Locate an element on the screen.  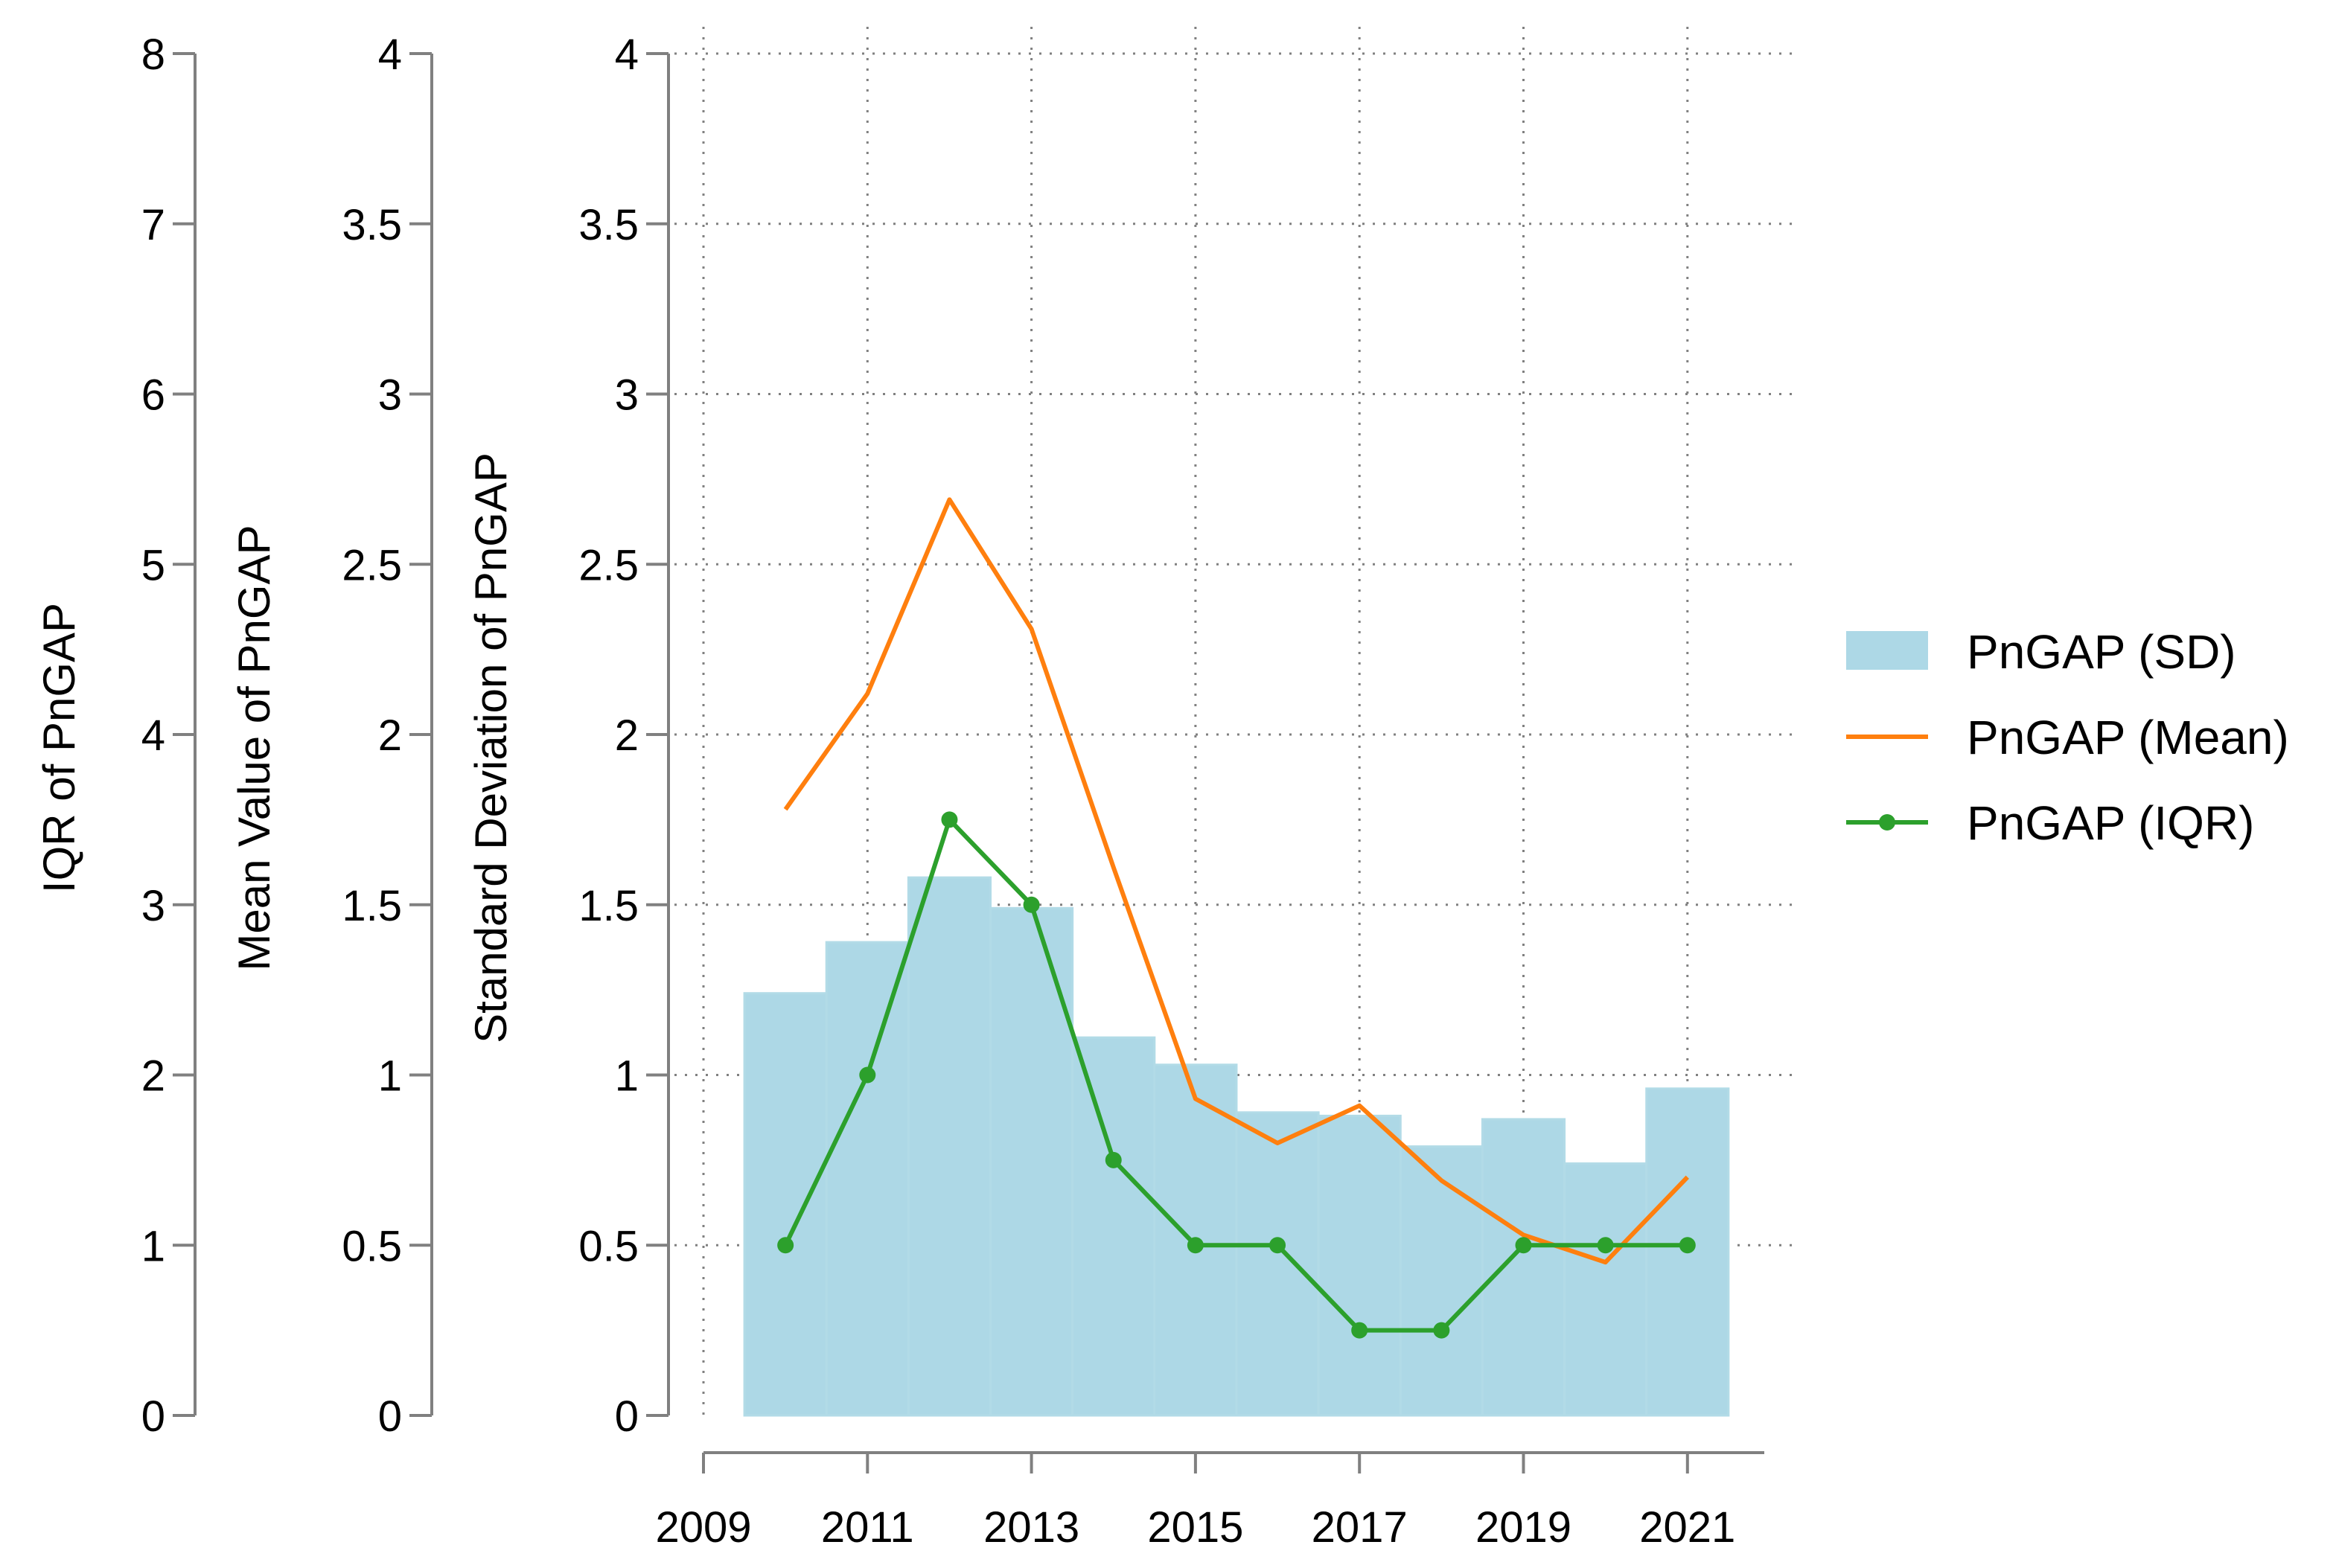
mean-tick-label: 2.5 is located at coordinates (372, 565).